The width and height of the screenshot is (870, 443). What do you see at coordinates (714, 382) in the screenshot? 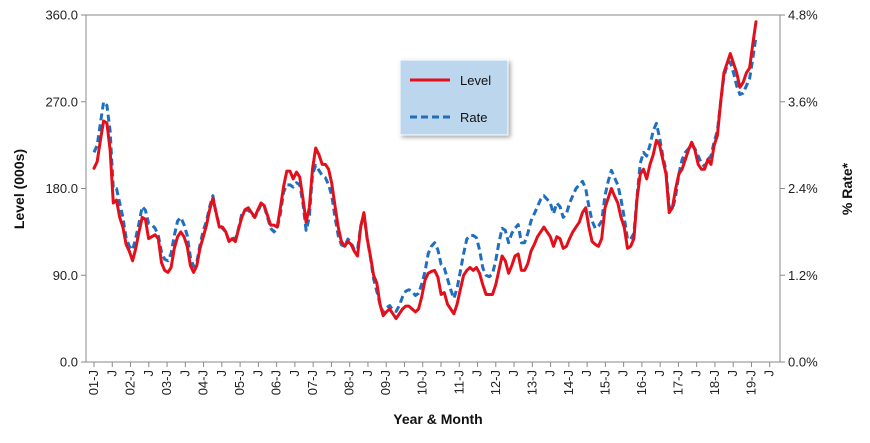
I see `x-tick-label: 18-J` at bounding box center [714, 382].